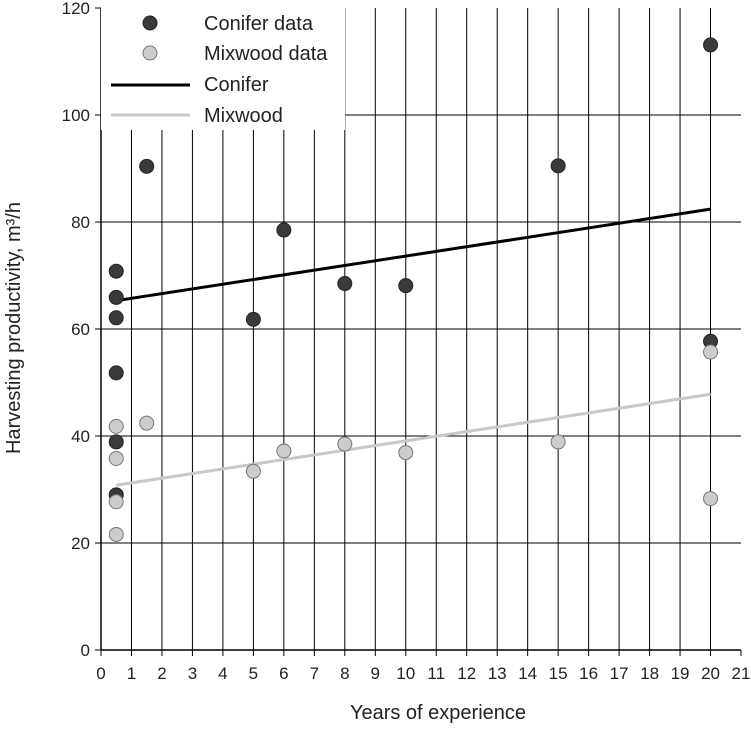 This screenshot has width=751, height=751. What do you see at coordinates (222, 673) in the screenshot?
I see `x-tick-label: 4` at bounding box center [222, 673].